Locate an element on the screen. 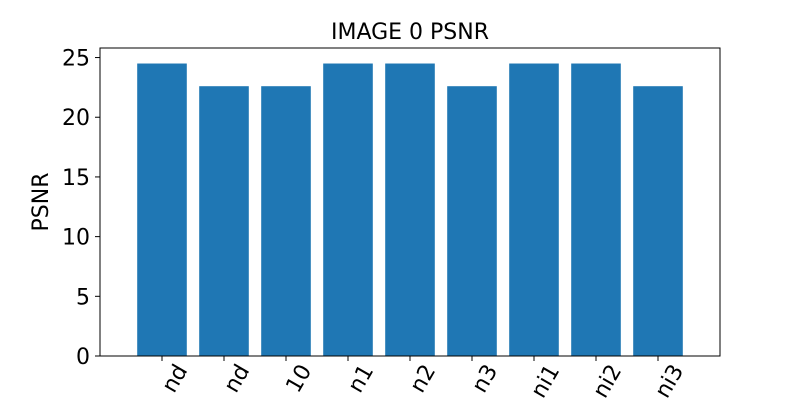 The image size is (800, 400). y-tick-label-3: 15 is located at coordinates (76, 178).